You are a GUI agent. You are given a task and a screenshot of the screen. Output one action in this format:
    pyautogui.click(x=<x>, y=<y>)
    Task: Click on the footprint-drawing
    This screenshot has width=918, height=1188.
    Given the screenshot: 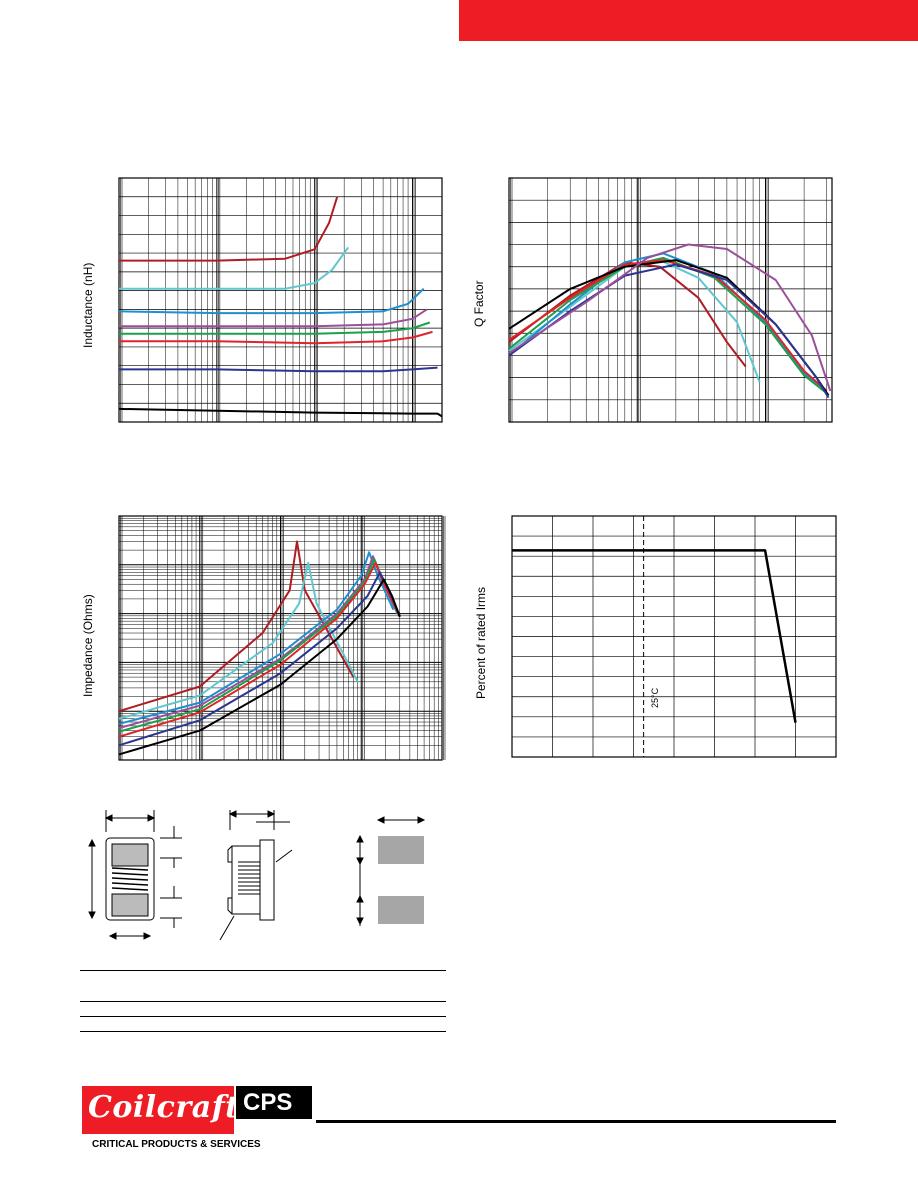 What is the action you would take?
    pyautogui.click(x=391, y=871)
    